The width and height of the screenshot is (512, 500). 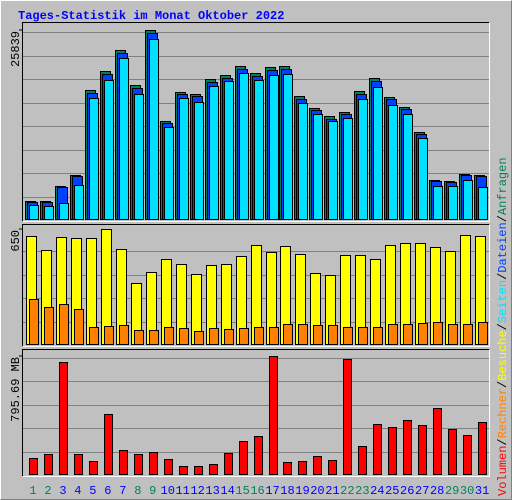 What do you see at coordinates (272, 491) in the screenshot?
I see `x-tick-label: 17` at bounding box center [272, 491].